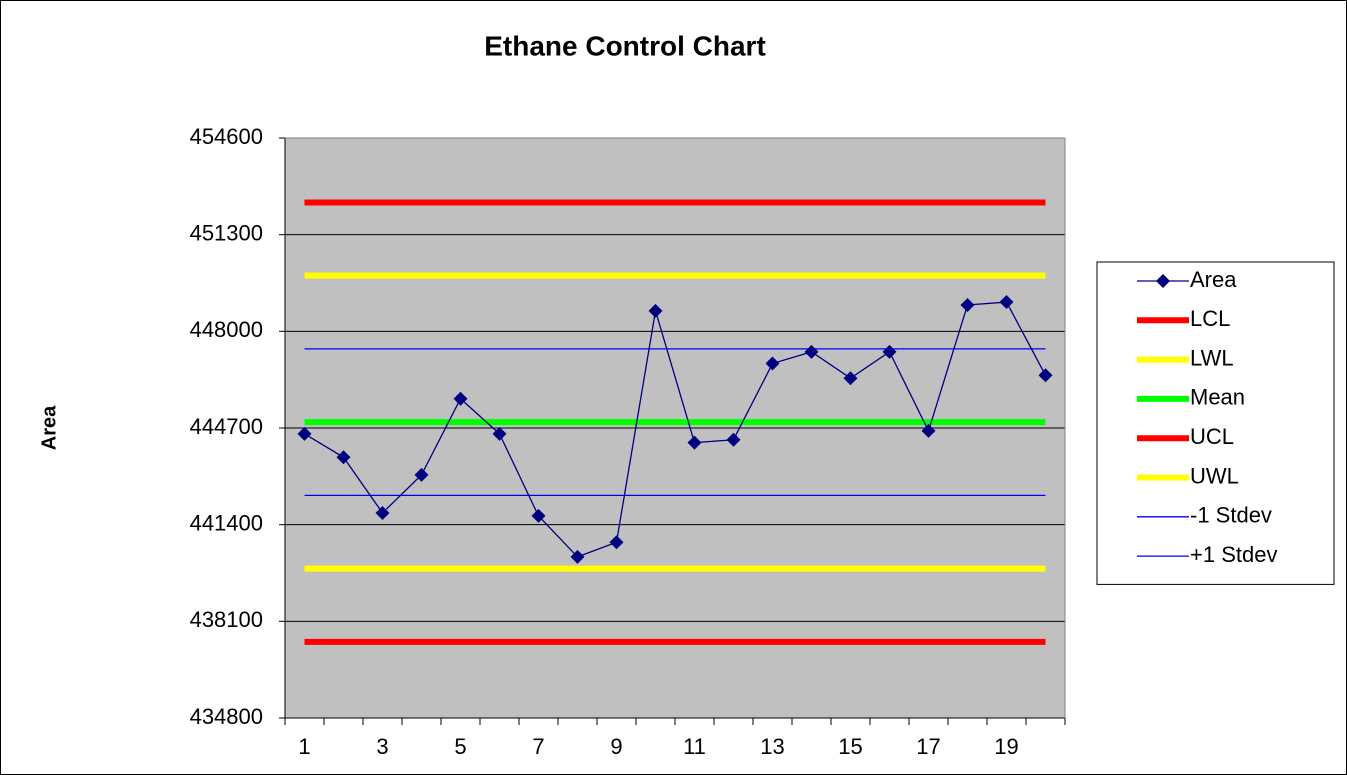  What do you see at coordinates (1212, 436) in the screenshot?
I see `legend-label: UCL` at bounding box center [1212, 436].